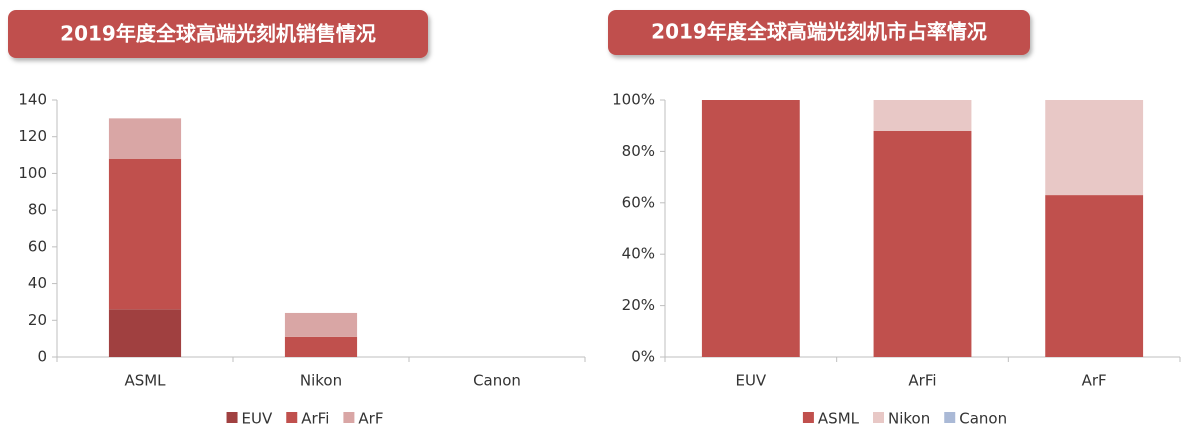 Image resolution: width=1183 pixels, height=443 pixels. I want to click on x-tick-label: EUV, so click(750, 381).